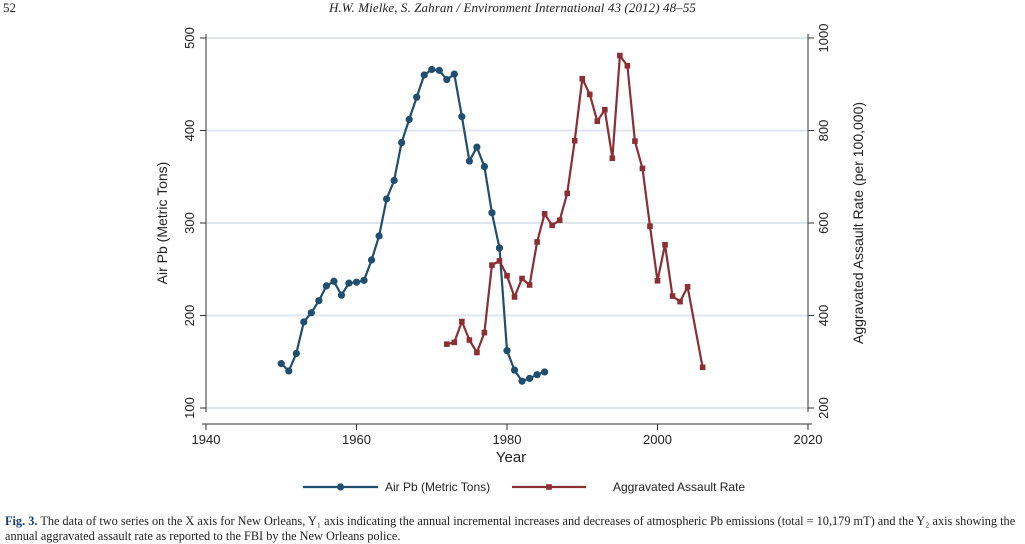 This screenshot has height=544, width=1025. Describe the element at coordinates (657, 439) in the screenshot. I see `x-tick-label: 2000` at that location.